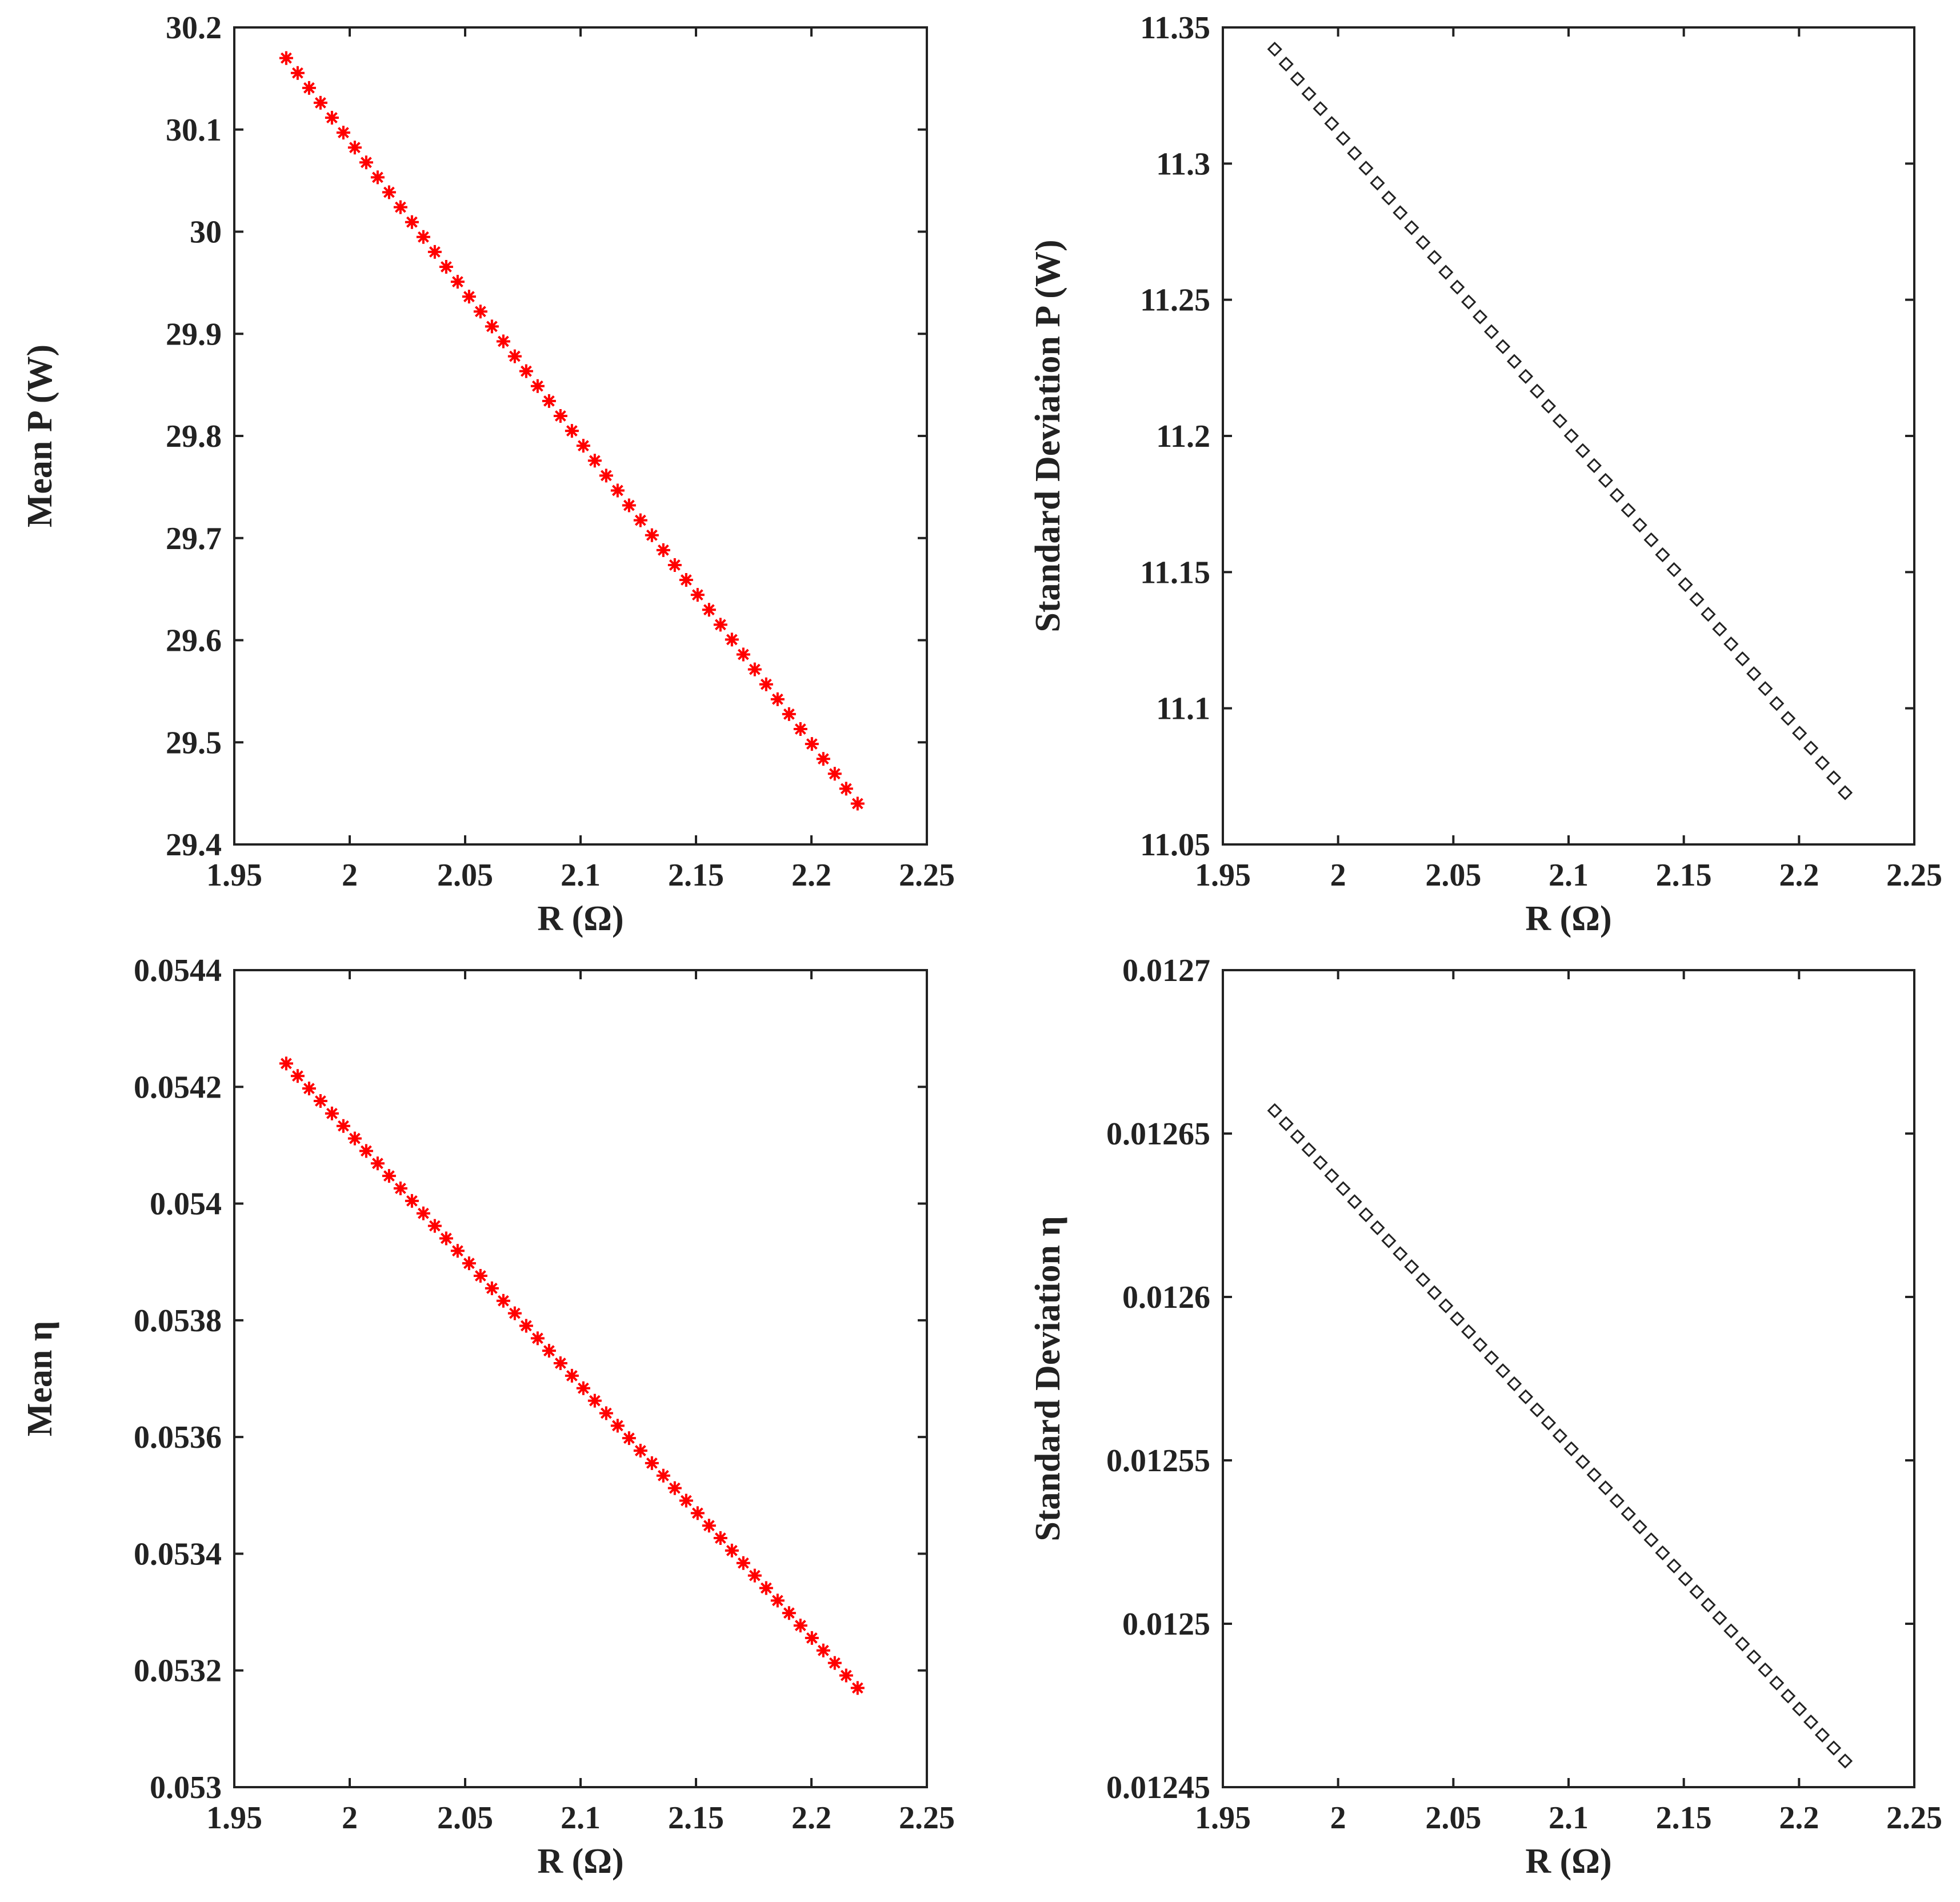 The height and width of the screenshot is (1902, 1960). What do you see at coordinates (1048, 435) in the screenshot?
I see `y-axis-label: Standard Deviation P (W)` at bounding box center [1048, 435].